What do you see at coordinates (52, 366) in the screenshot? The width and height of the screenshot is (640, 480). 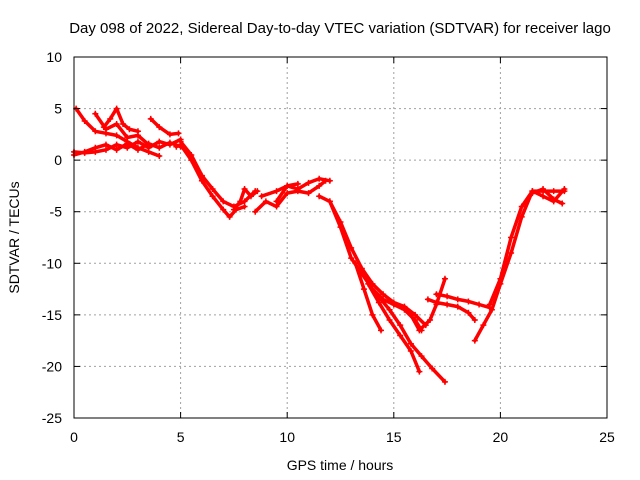 I see `y-tick-label: -20` at bounding box center [52, 366].